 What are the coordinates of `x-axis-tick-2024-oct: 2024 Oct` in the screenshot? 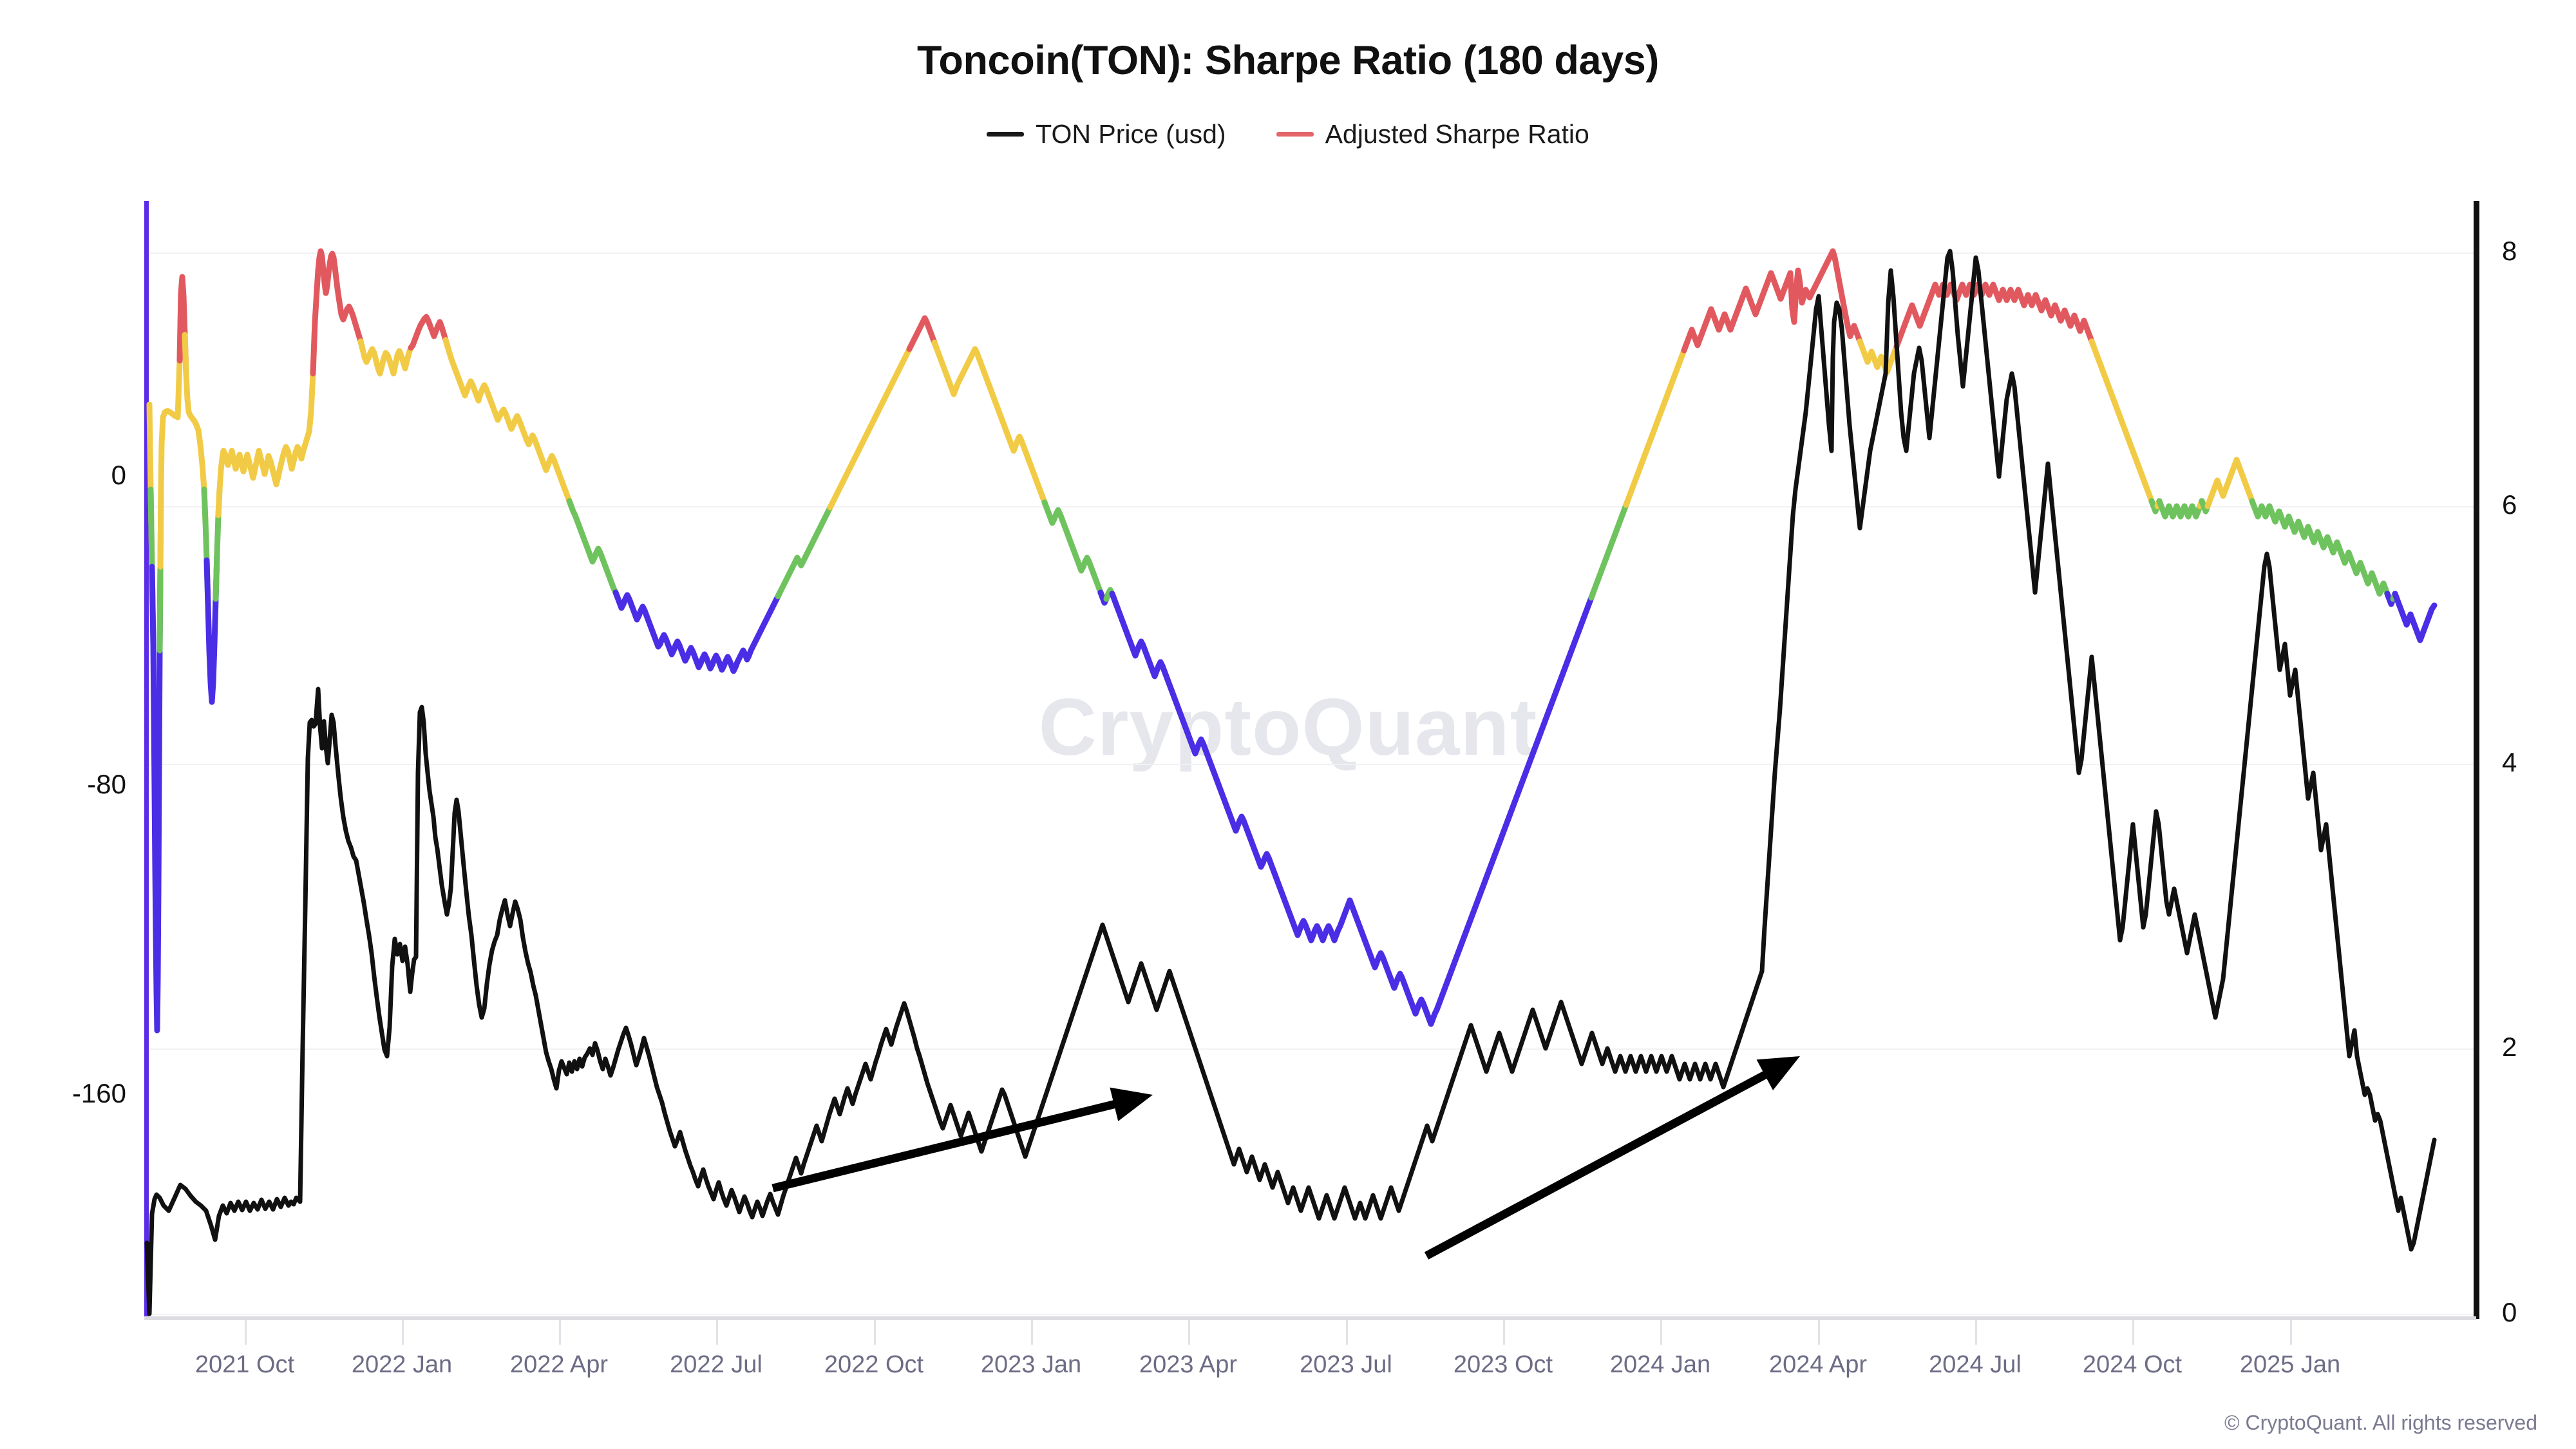 It's located at (2132, 1364).